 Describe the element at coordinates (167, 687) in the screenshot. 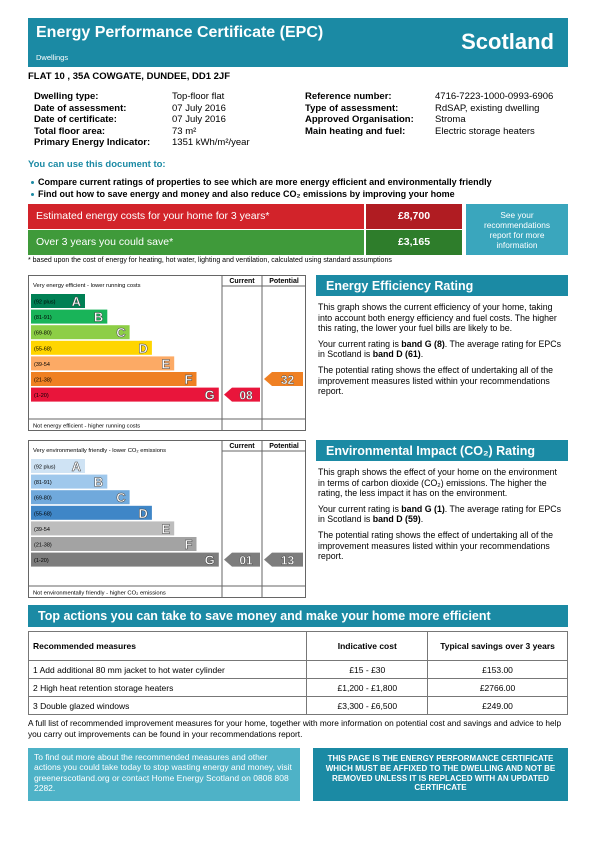

I see `table-cell: 2 High heat retention storage heaters` at that location.